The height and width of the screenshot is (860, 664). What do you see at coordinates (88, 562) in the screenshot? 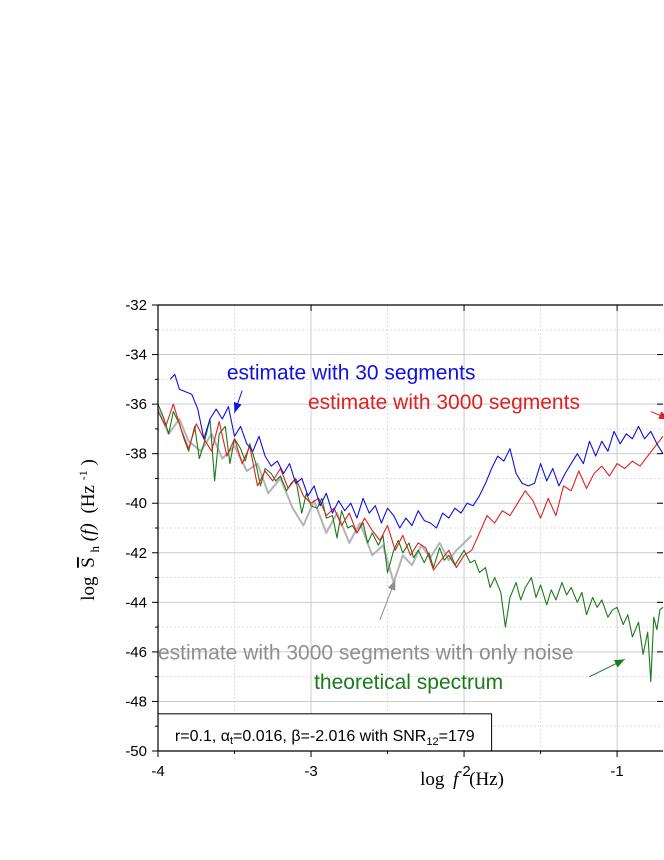
I see `y-axis-title-sym: S` at bounding box center [88, 562].